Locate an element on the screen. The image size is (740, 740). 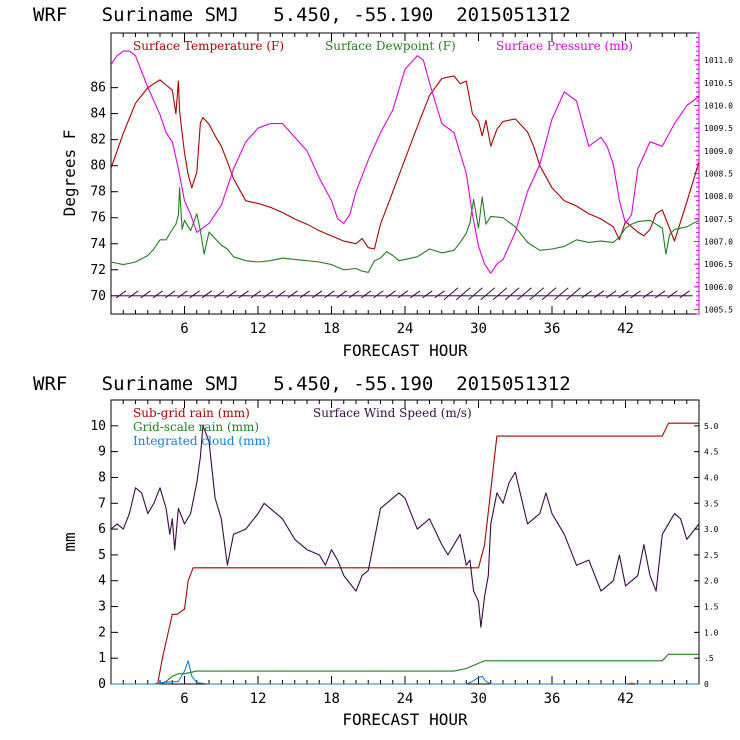
legend-wind-speed: Surface Wind Speed (m/s) is located at coordinates (392, 413).